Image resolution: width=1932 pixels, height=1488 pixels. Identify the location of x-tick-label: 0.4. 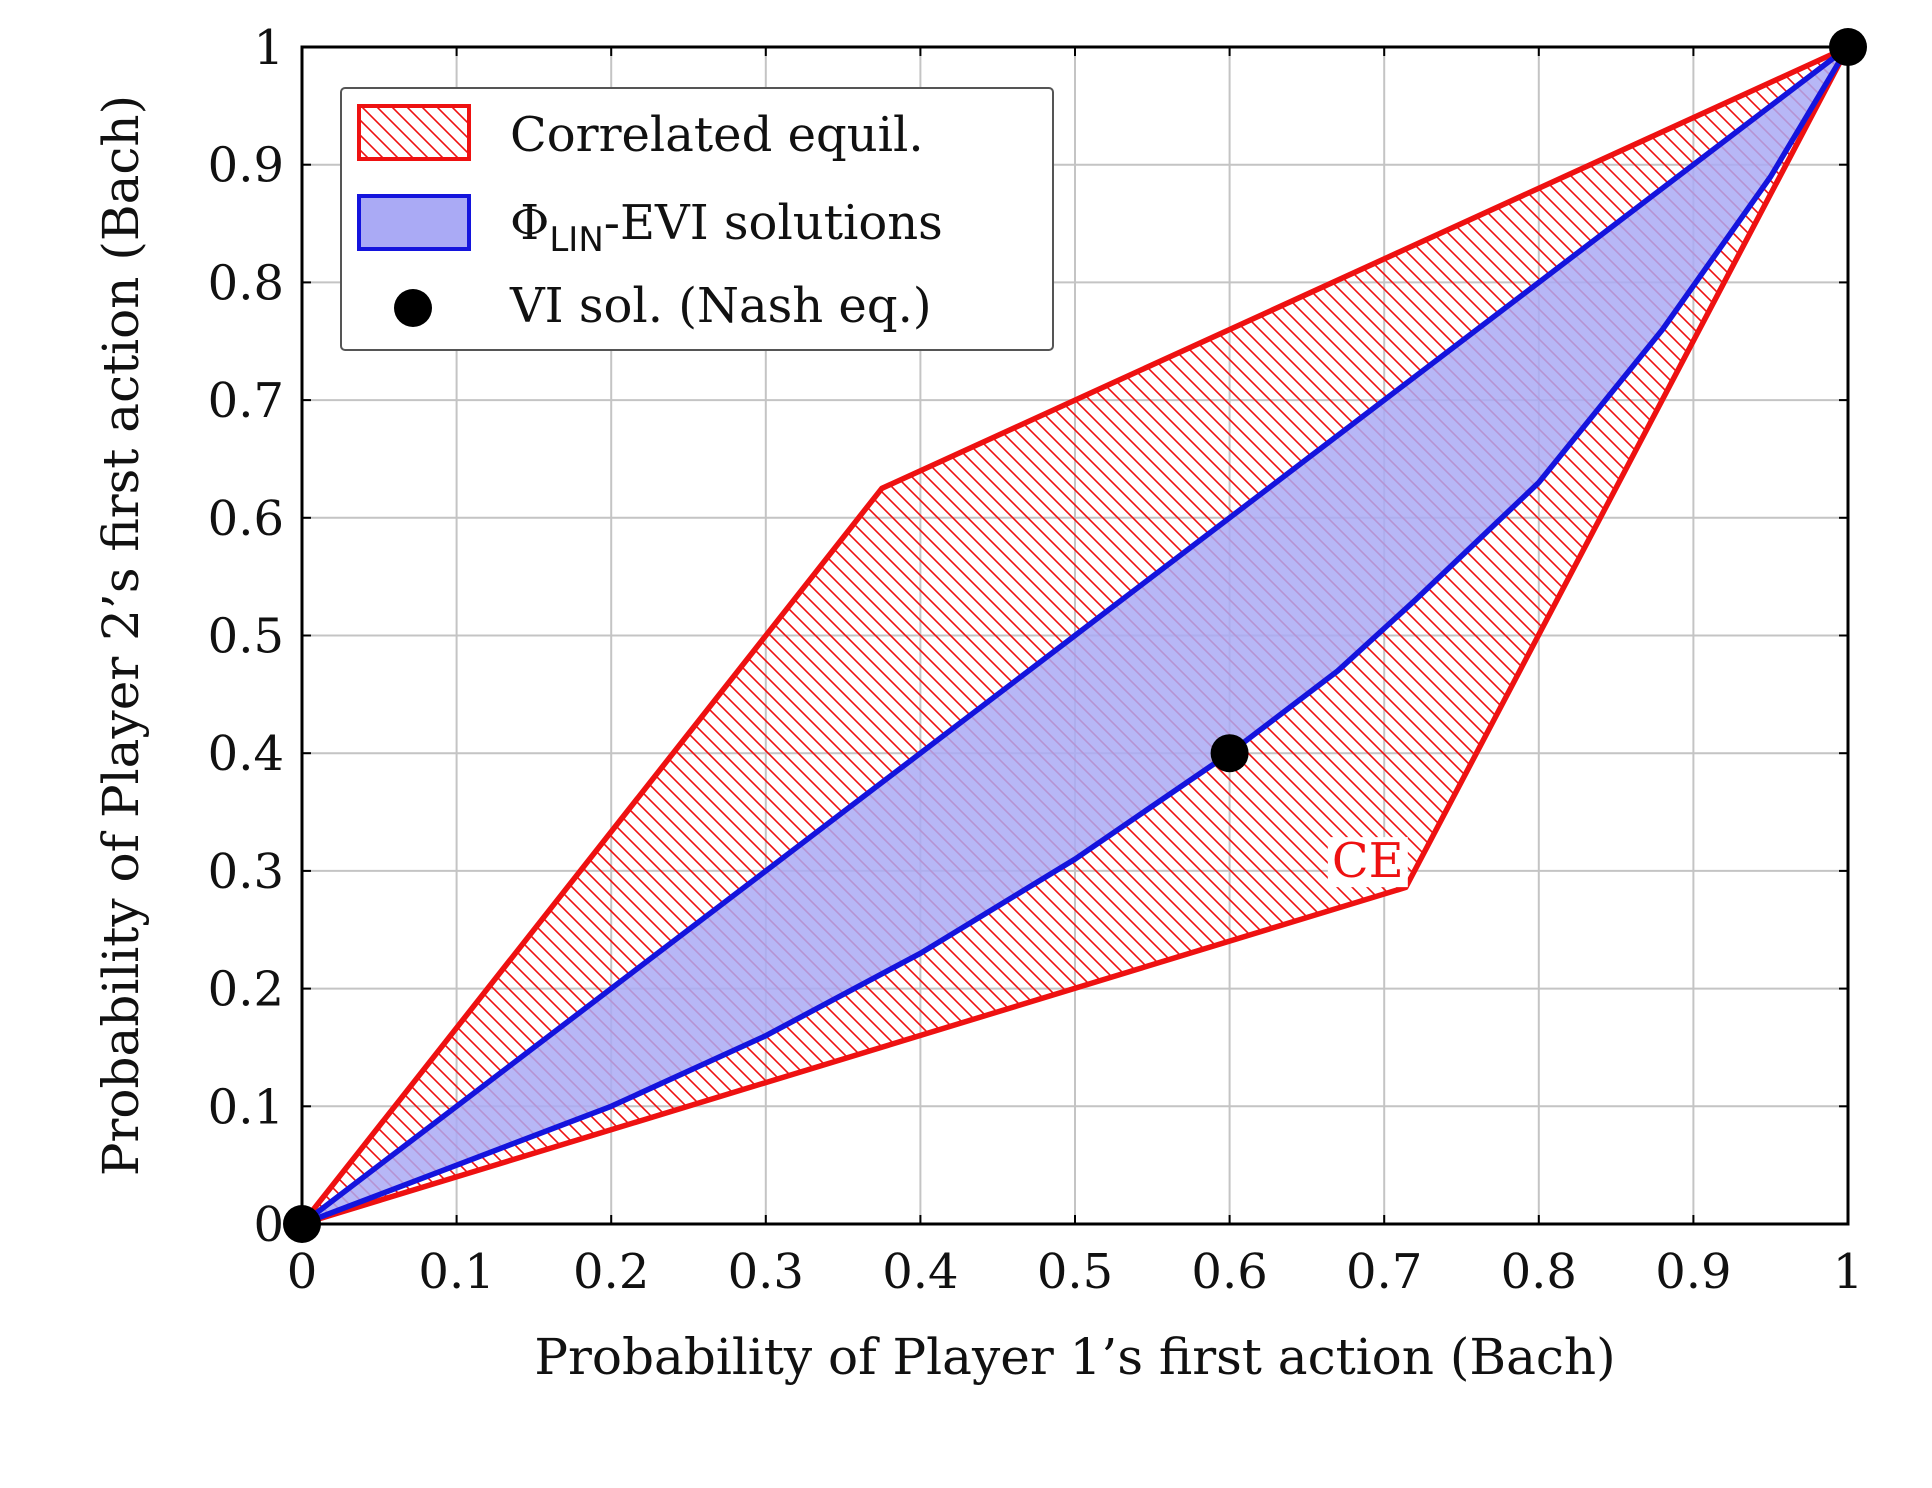
(920, 1272).